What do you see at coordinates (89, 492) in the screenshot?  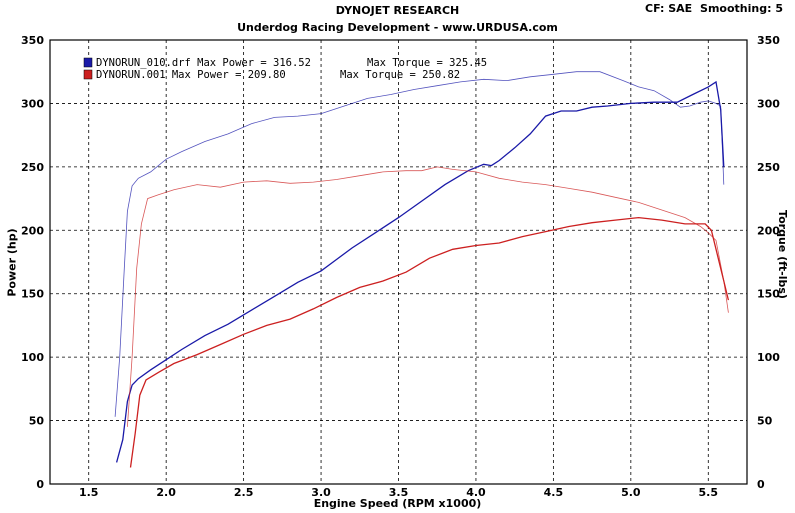 I see `x-tick-label: 1.5` at bounding box center [89, 492].